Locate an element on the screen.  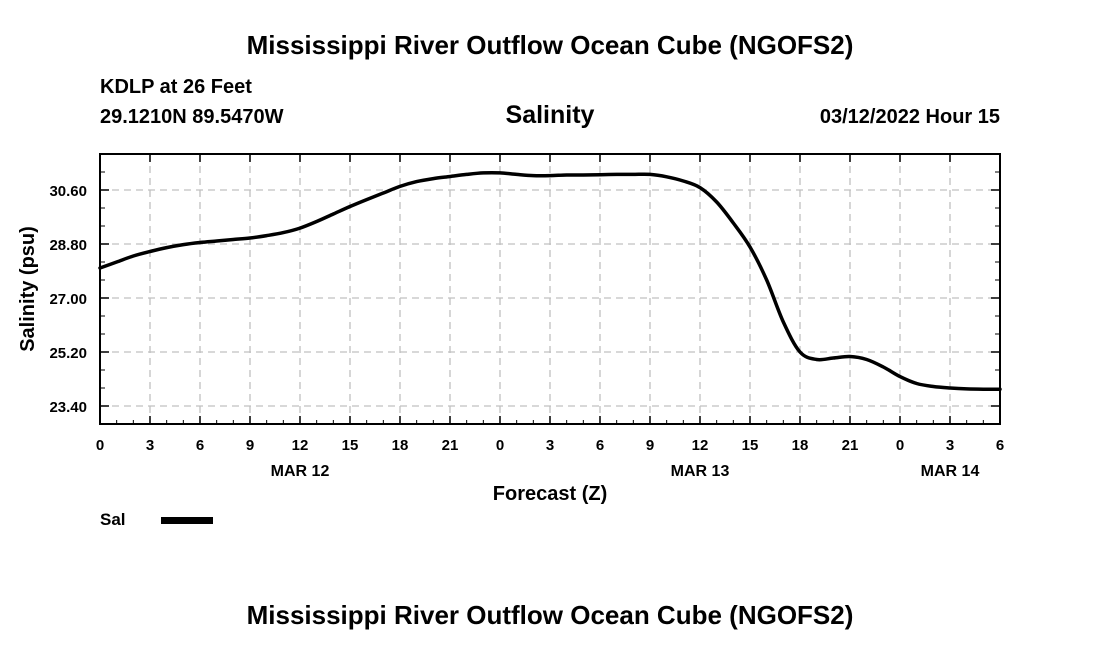
date-label: MAR 13 is located at coordinates (700, 471).